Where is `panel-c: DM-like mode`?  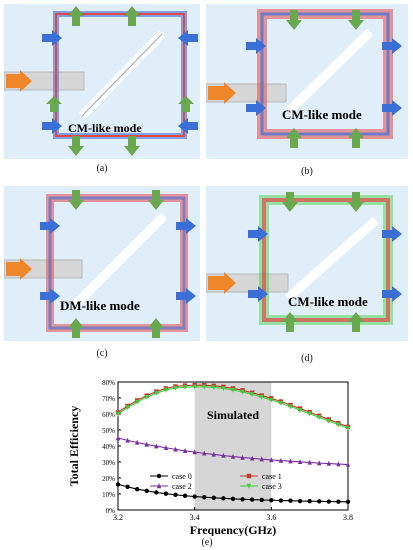
panel-c: DM-like mode is located at coordinates (102, 263).